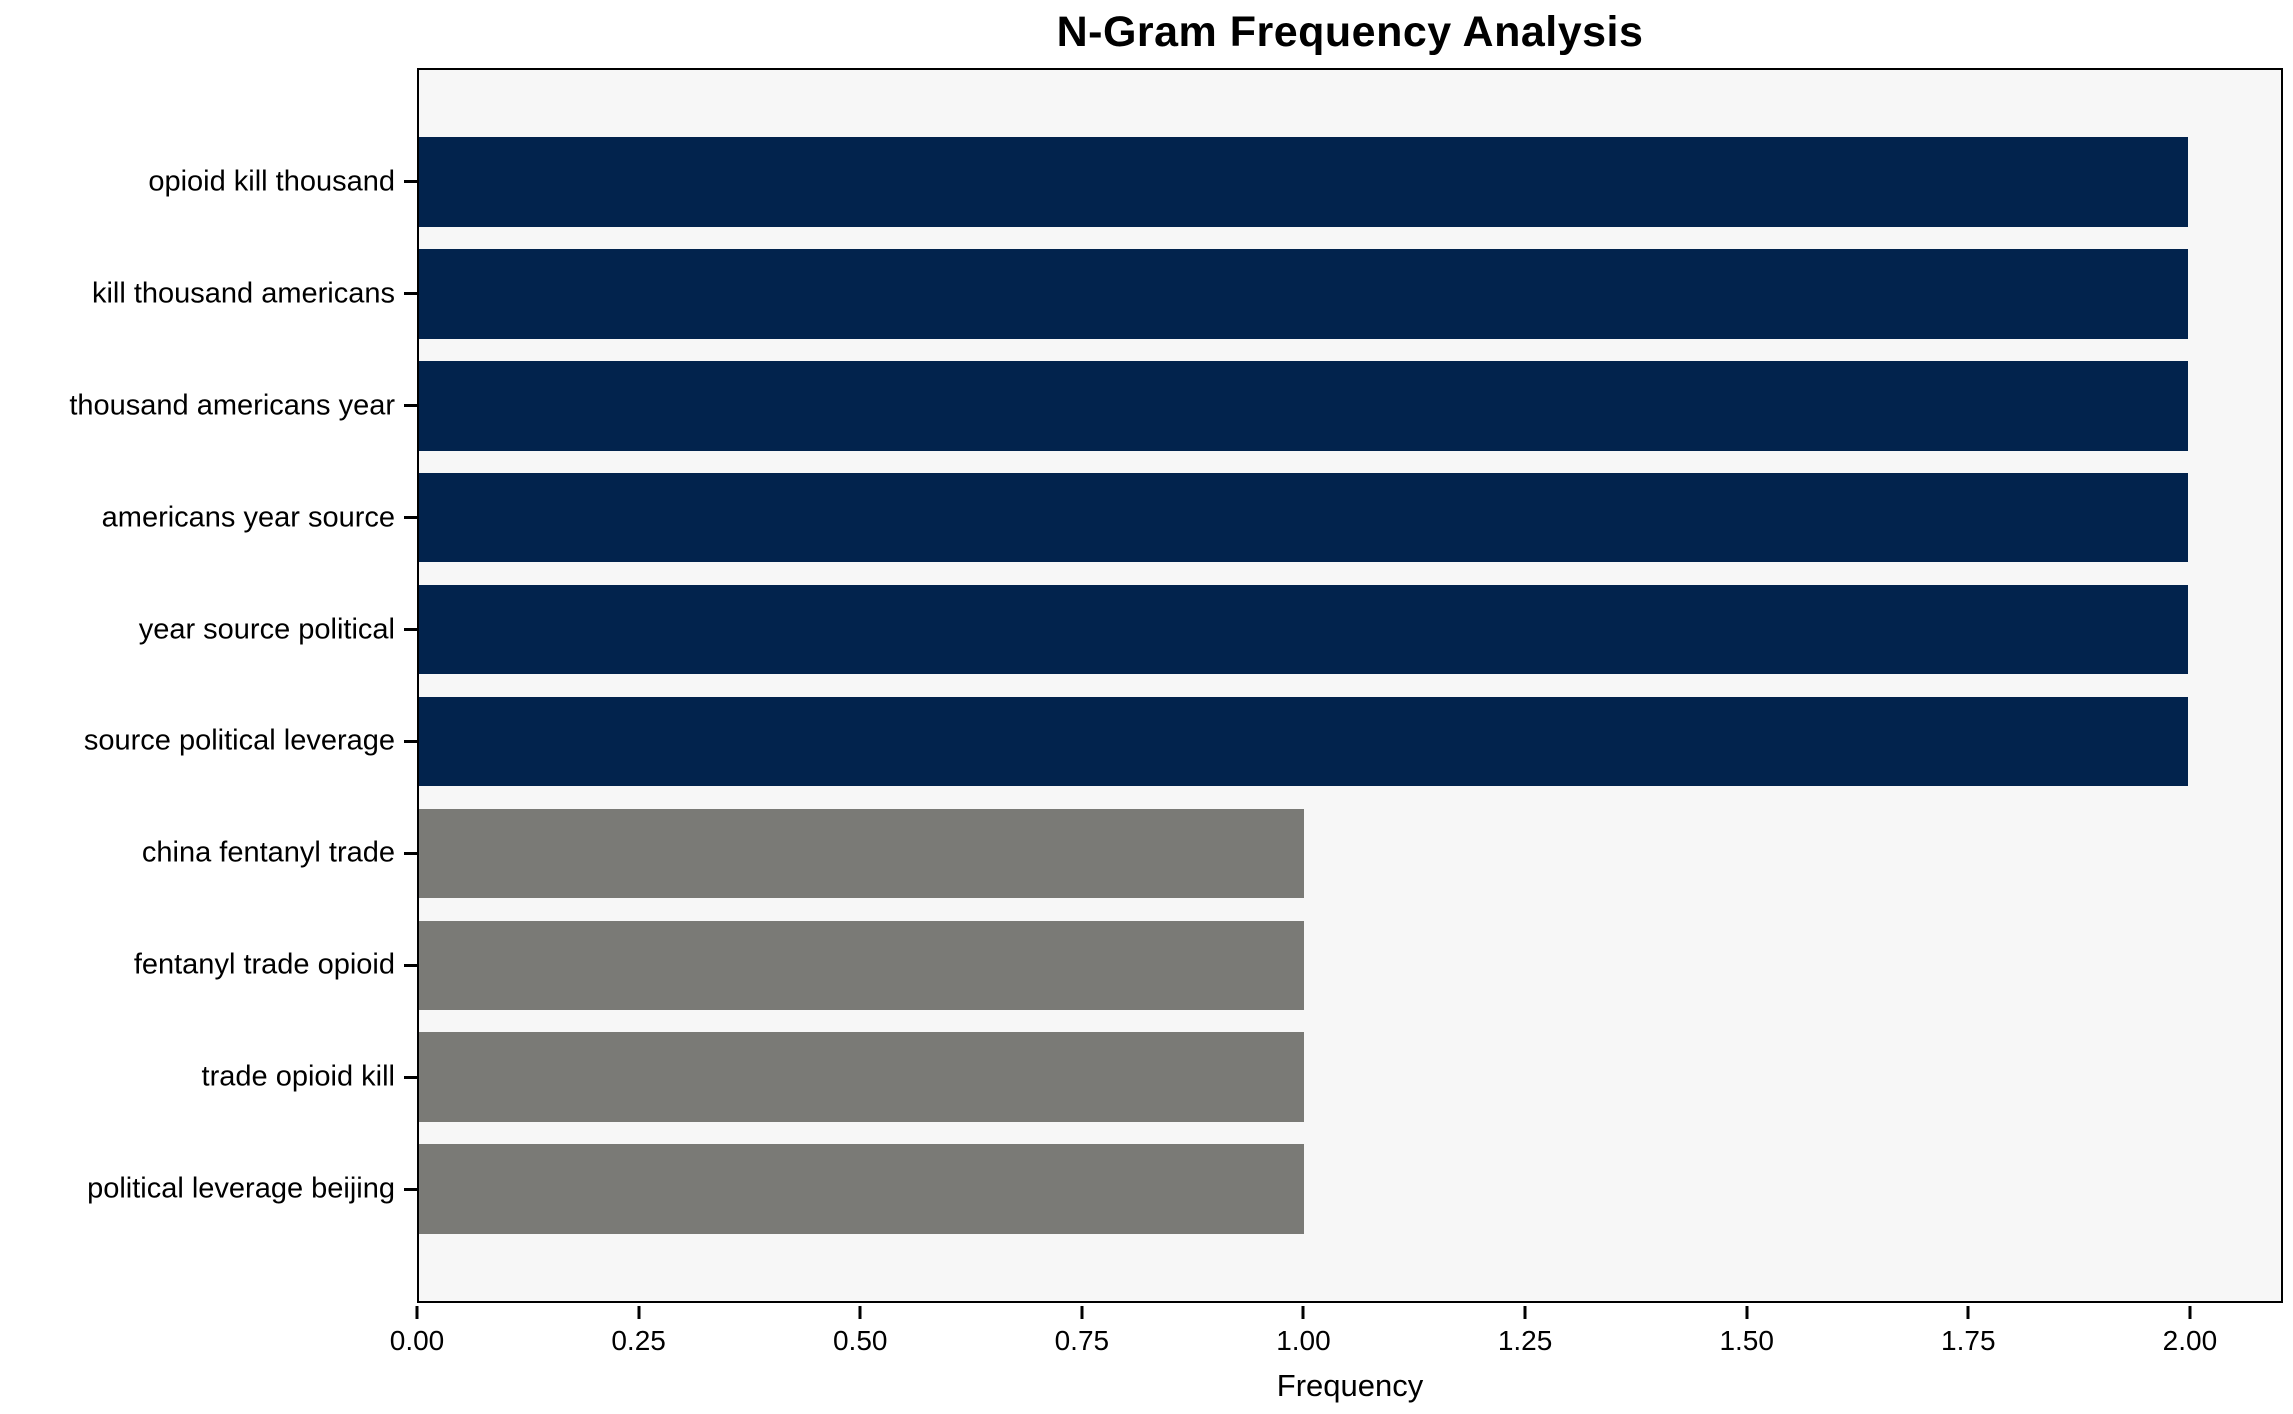 The image size is (2293, 1414). What do you see at coordinates (417, 1340) in the screenshot?
I see `x-tick-label: 0.00` at bounding box center [417, 1340].